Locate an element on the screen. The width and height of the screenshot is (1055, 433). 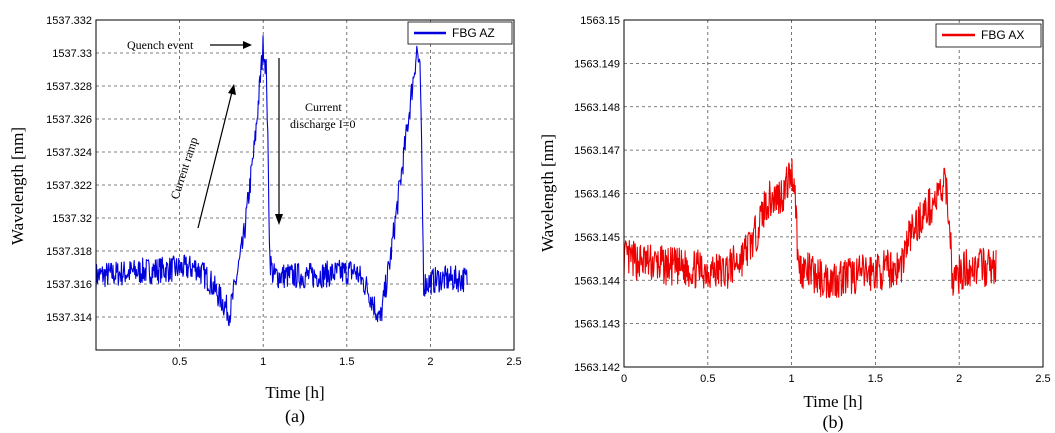
y-tick-label: 1537.324 is located at coordinates (69, 153).